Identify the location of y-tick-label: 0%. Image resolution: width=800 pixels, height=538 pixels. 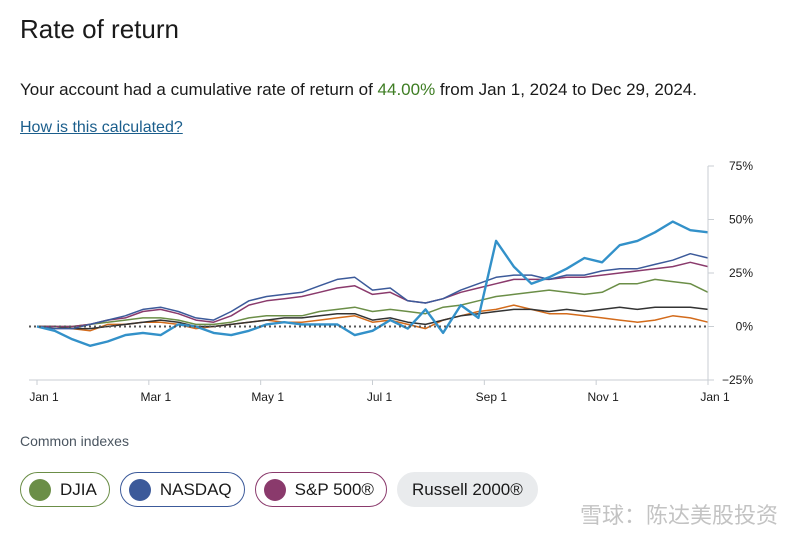
(745, 327).